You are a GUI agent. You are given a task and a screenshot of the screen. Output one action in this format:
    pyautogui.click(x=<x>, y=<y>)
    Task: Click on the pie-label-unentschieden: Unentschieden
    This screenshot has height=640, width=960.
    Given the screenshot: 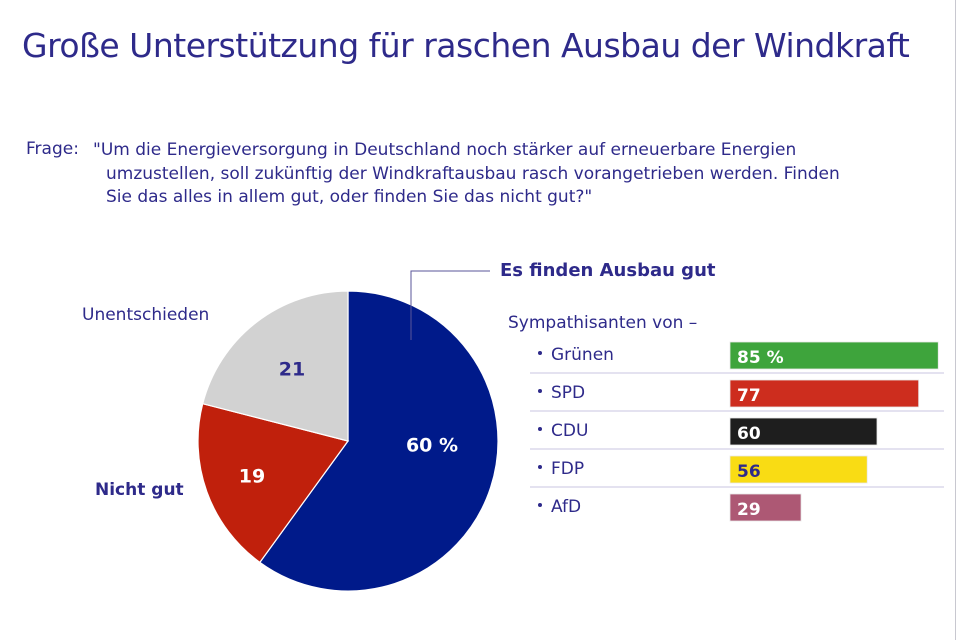 What is the action you would take?
    pyautogui.click(x=146, y=315)
    